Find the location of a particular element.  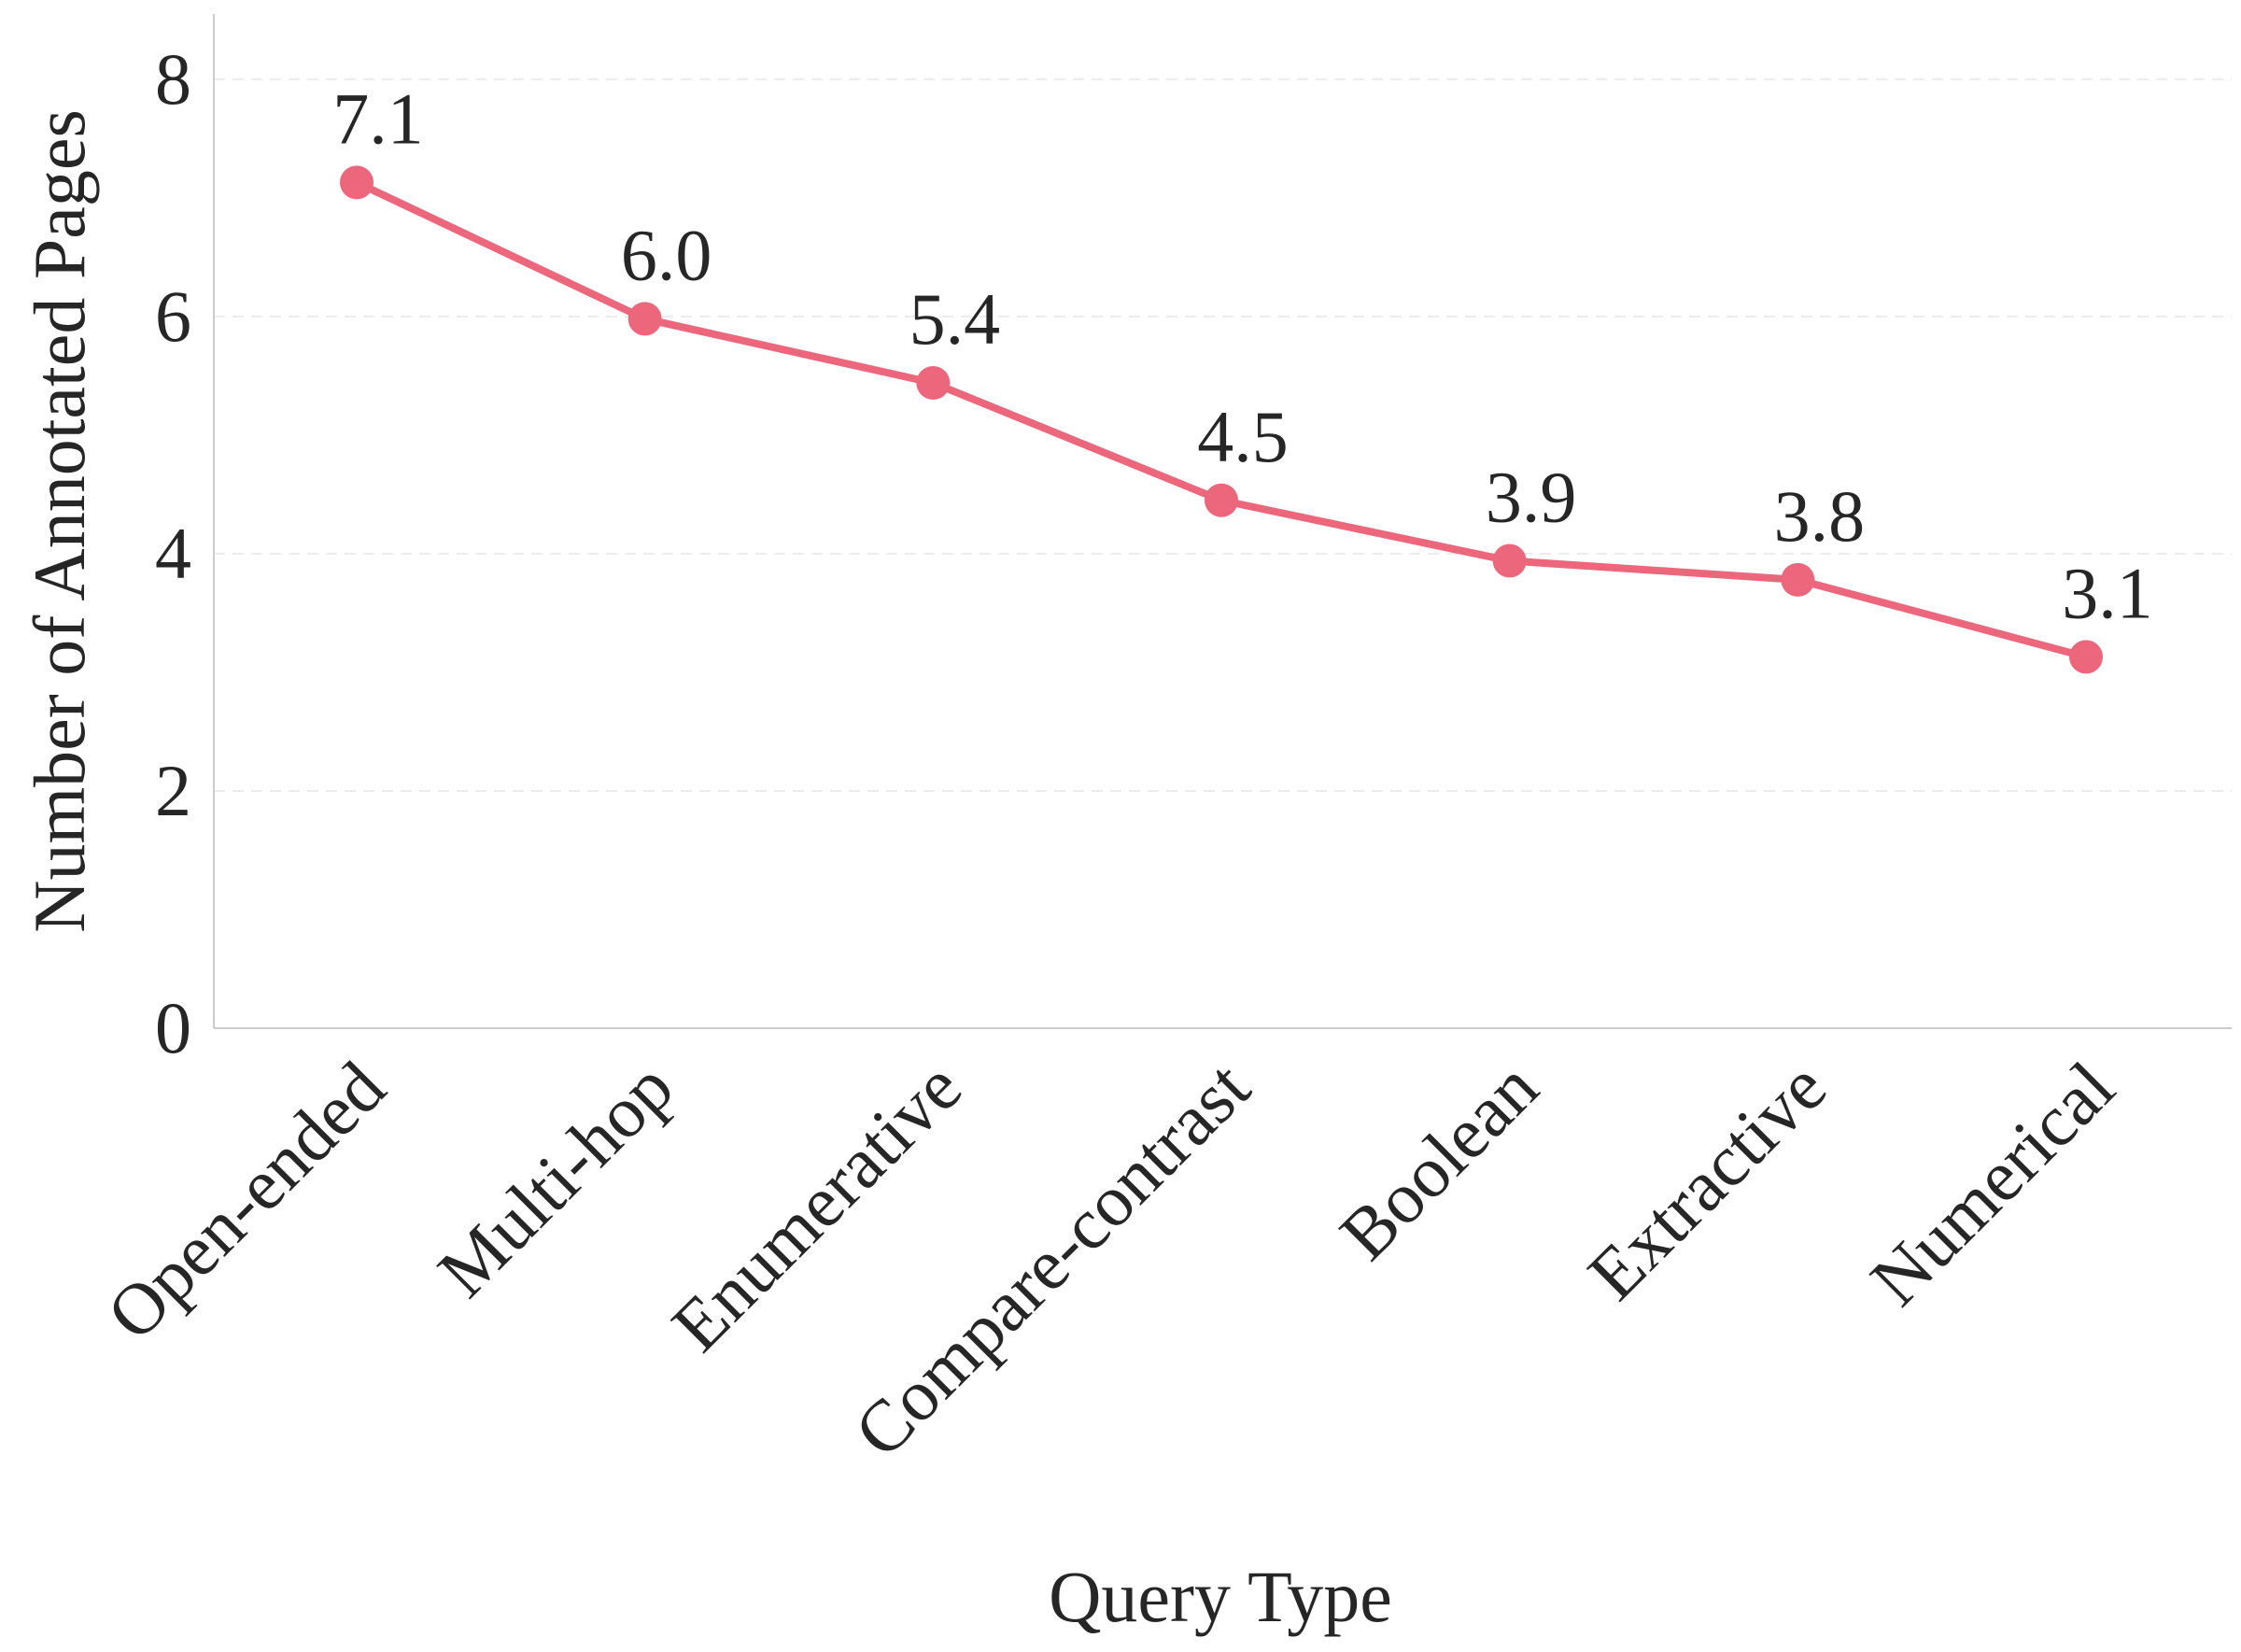

y-tick-label: 4 is located at coordinates (173, 553).